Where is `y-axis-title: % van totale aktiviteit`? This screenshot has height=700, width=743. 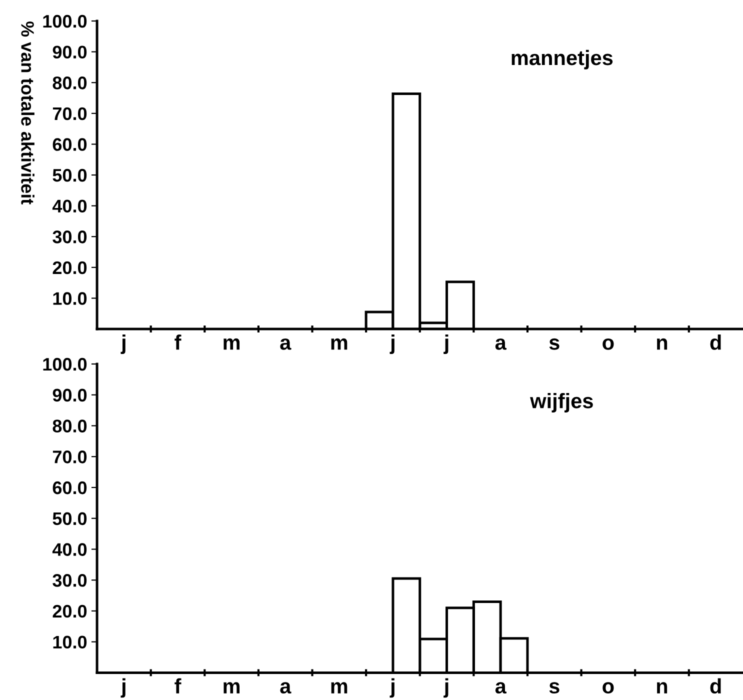 y-axis-title: % van totale aktiviteit is located at coordinates (27, 112).